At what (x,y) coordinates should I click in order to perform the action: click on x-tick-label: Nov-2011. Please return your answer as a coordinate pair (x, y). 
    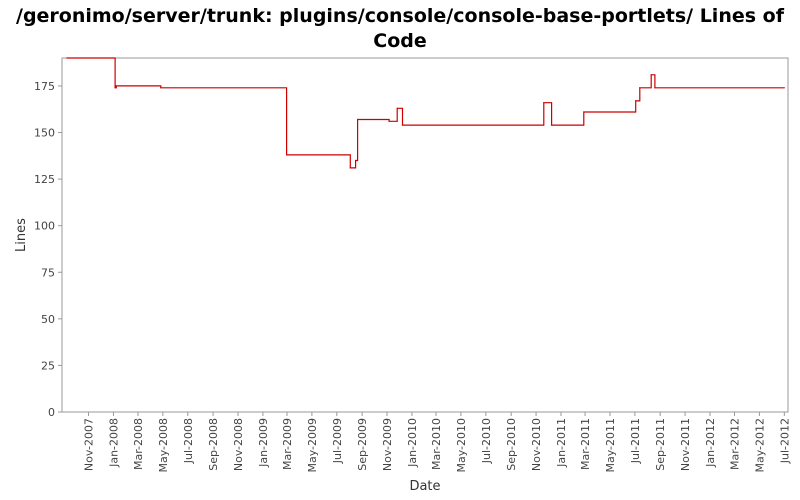
    Looking at the image, I should click on (685, 444).